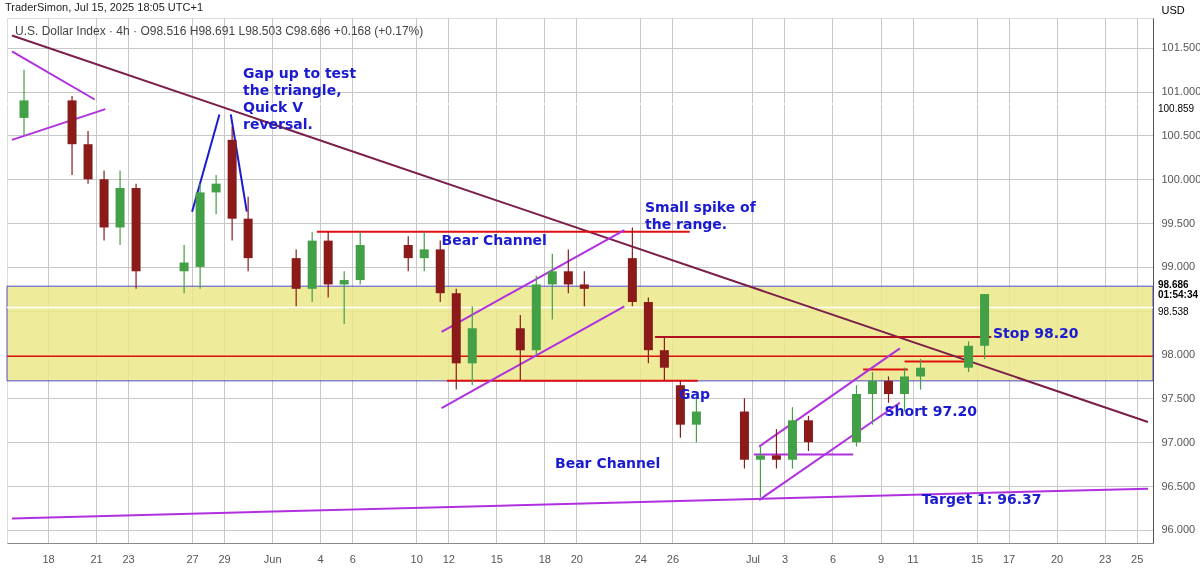 This screenshot has width=1200, height=583. I want to click on text: U.S. Dollar Index · 4h · O98.516 H98.691 L98.503 C98.686 +0.168 (+0.17%), so click(219, 31).